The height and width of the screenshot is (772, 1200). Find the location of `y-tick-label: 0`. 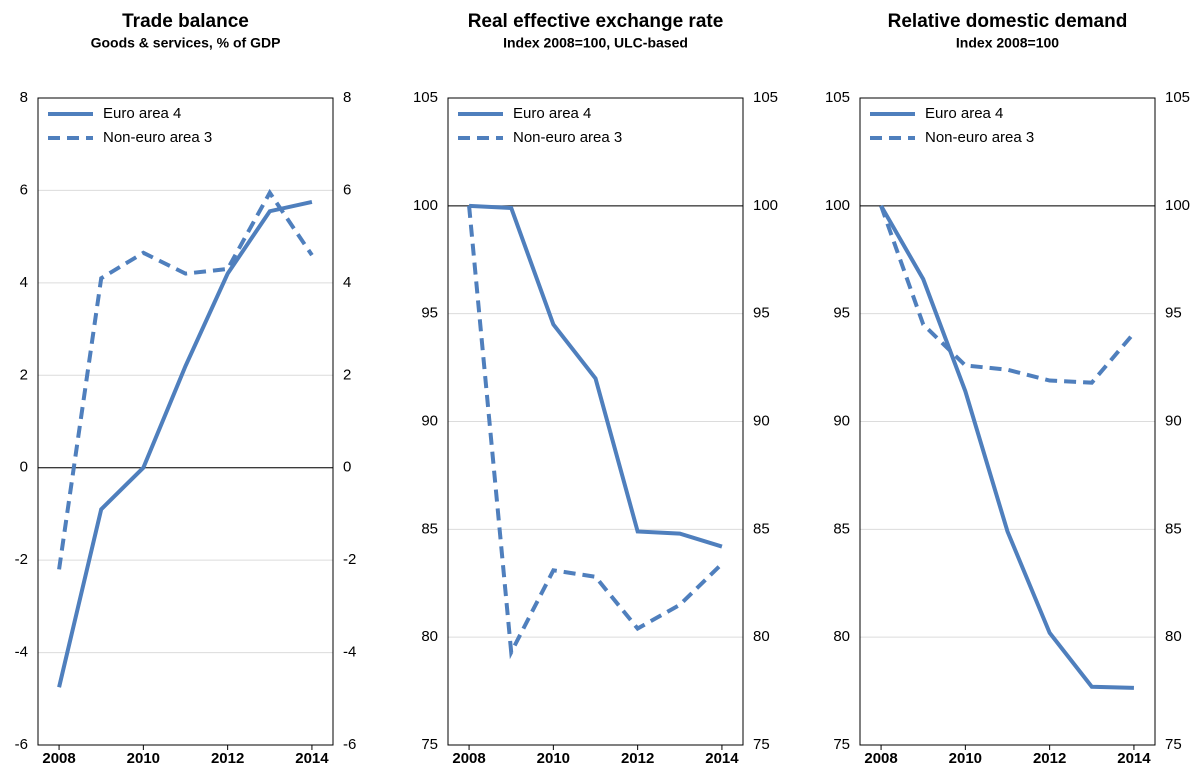

y-tick-label: 0 is located at coordinates (24, 467).